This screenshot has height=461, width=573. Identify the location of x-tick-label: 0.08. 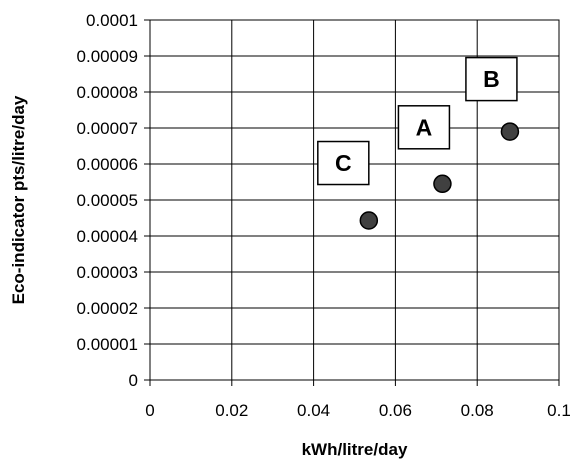
(477, 410).